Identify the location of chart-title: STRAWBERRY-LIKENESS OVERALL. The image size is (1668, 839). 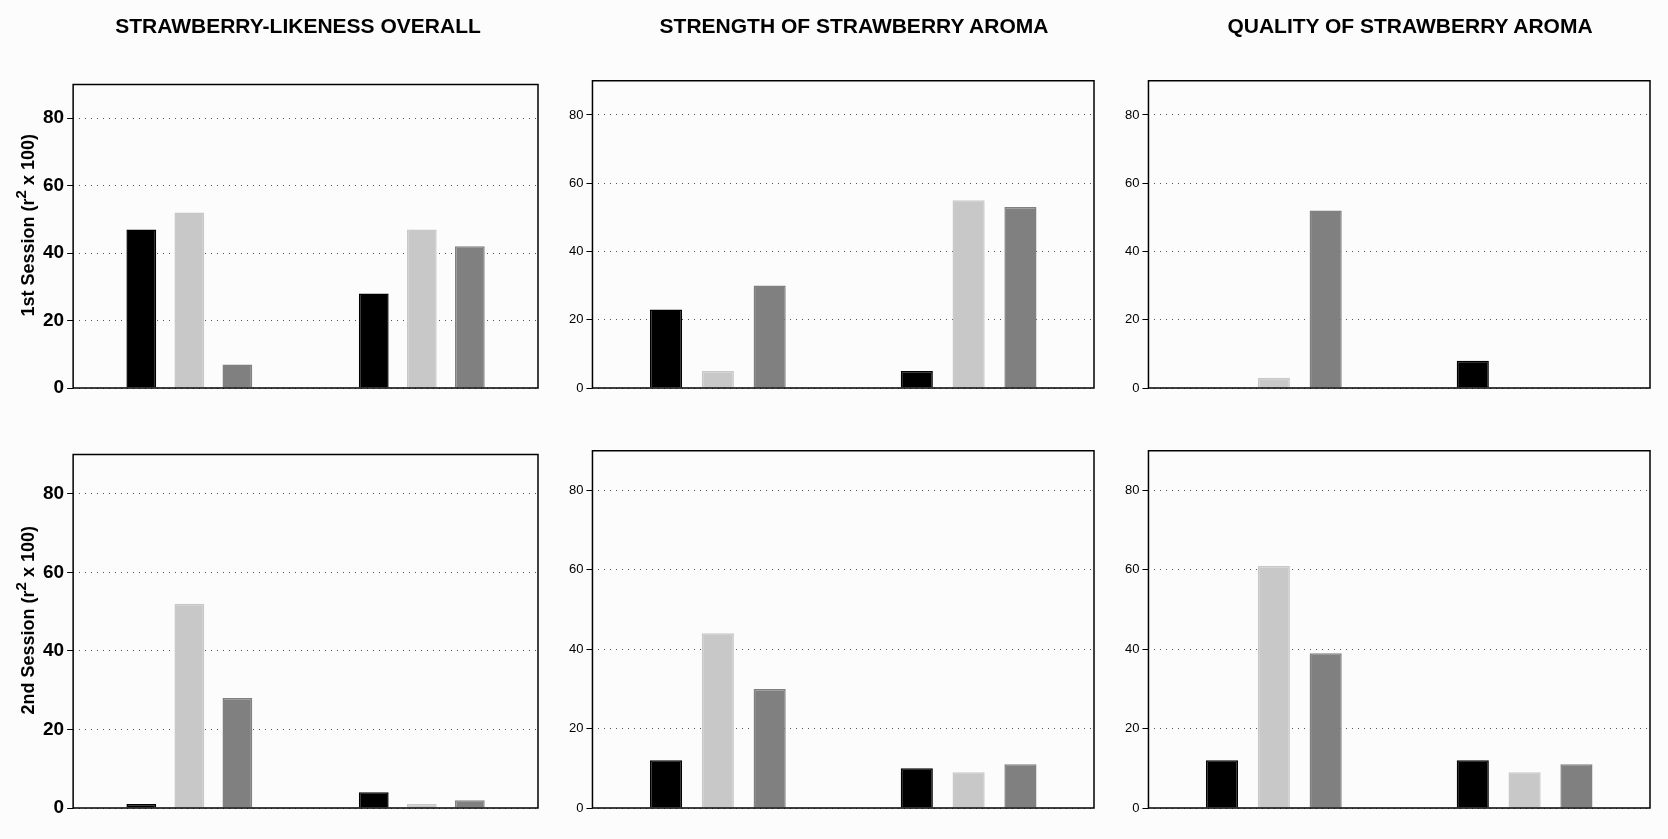
(298, 26).